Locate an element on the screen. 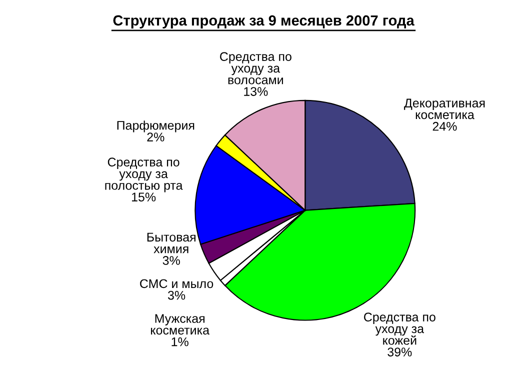  slice-label: Бытовая химия is located at coordinates (171, 243).